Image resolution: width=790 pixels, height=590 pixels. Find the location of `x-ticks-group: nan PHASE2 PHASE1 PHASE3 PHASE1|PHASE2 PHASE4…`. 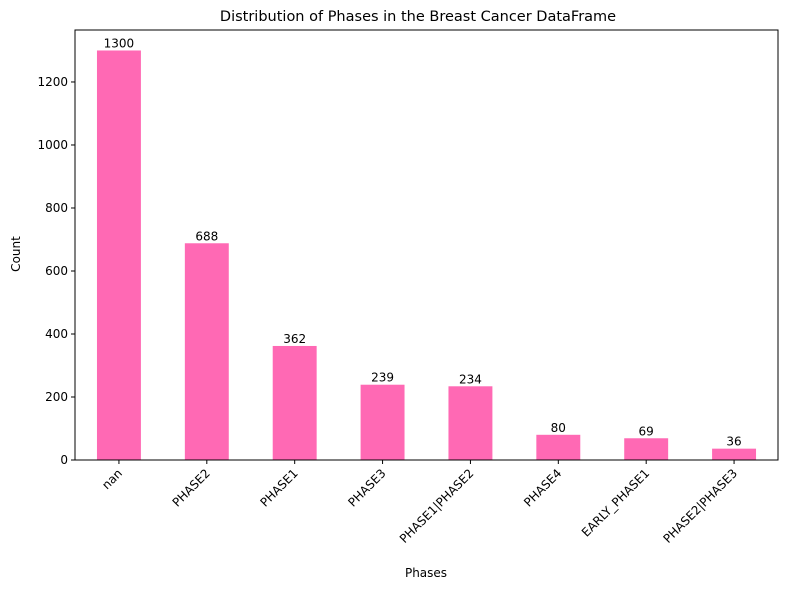

x-ticks-group: nan PHASE2 PHASE1 PHASE3 PHASE1|PHASE2 PHASE4… is located at coordinates (419, 503).